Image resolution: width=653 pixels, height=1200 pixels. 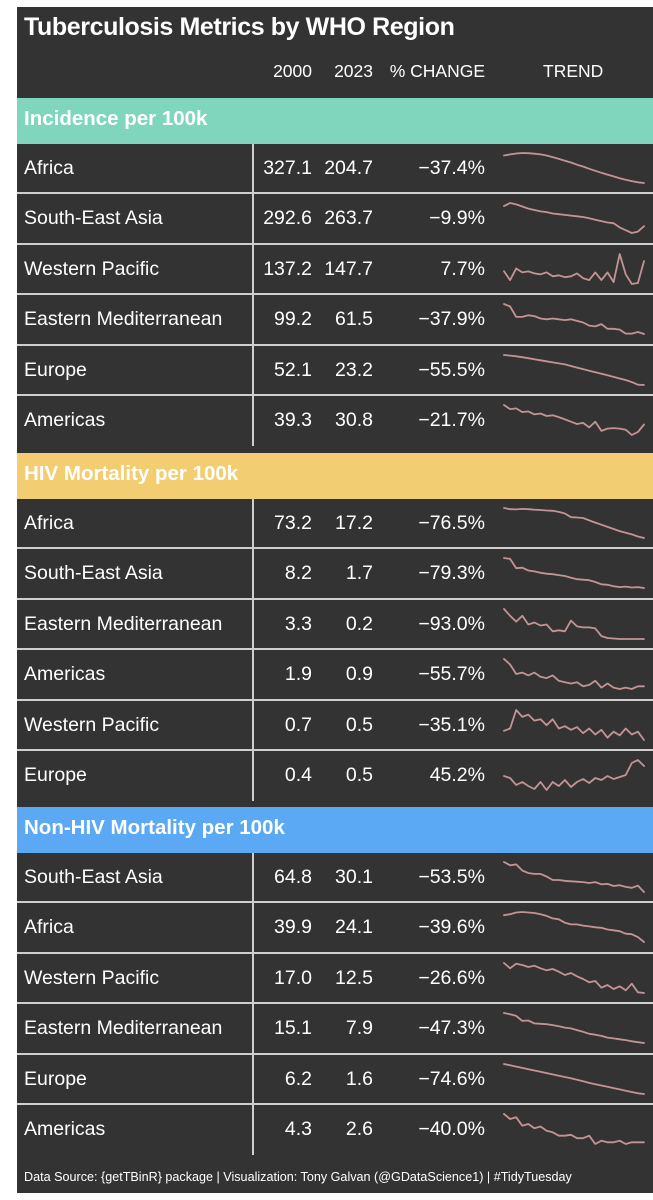 What do you see at coordinates (335, 1080) in the screenshot?
I see `table-row: Europe 6.2 1.6 −74.6%` at bounding box center [335, 1080].